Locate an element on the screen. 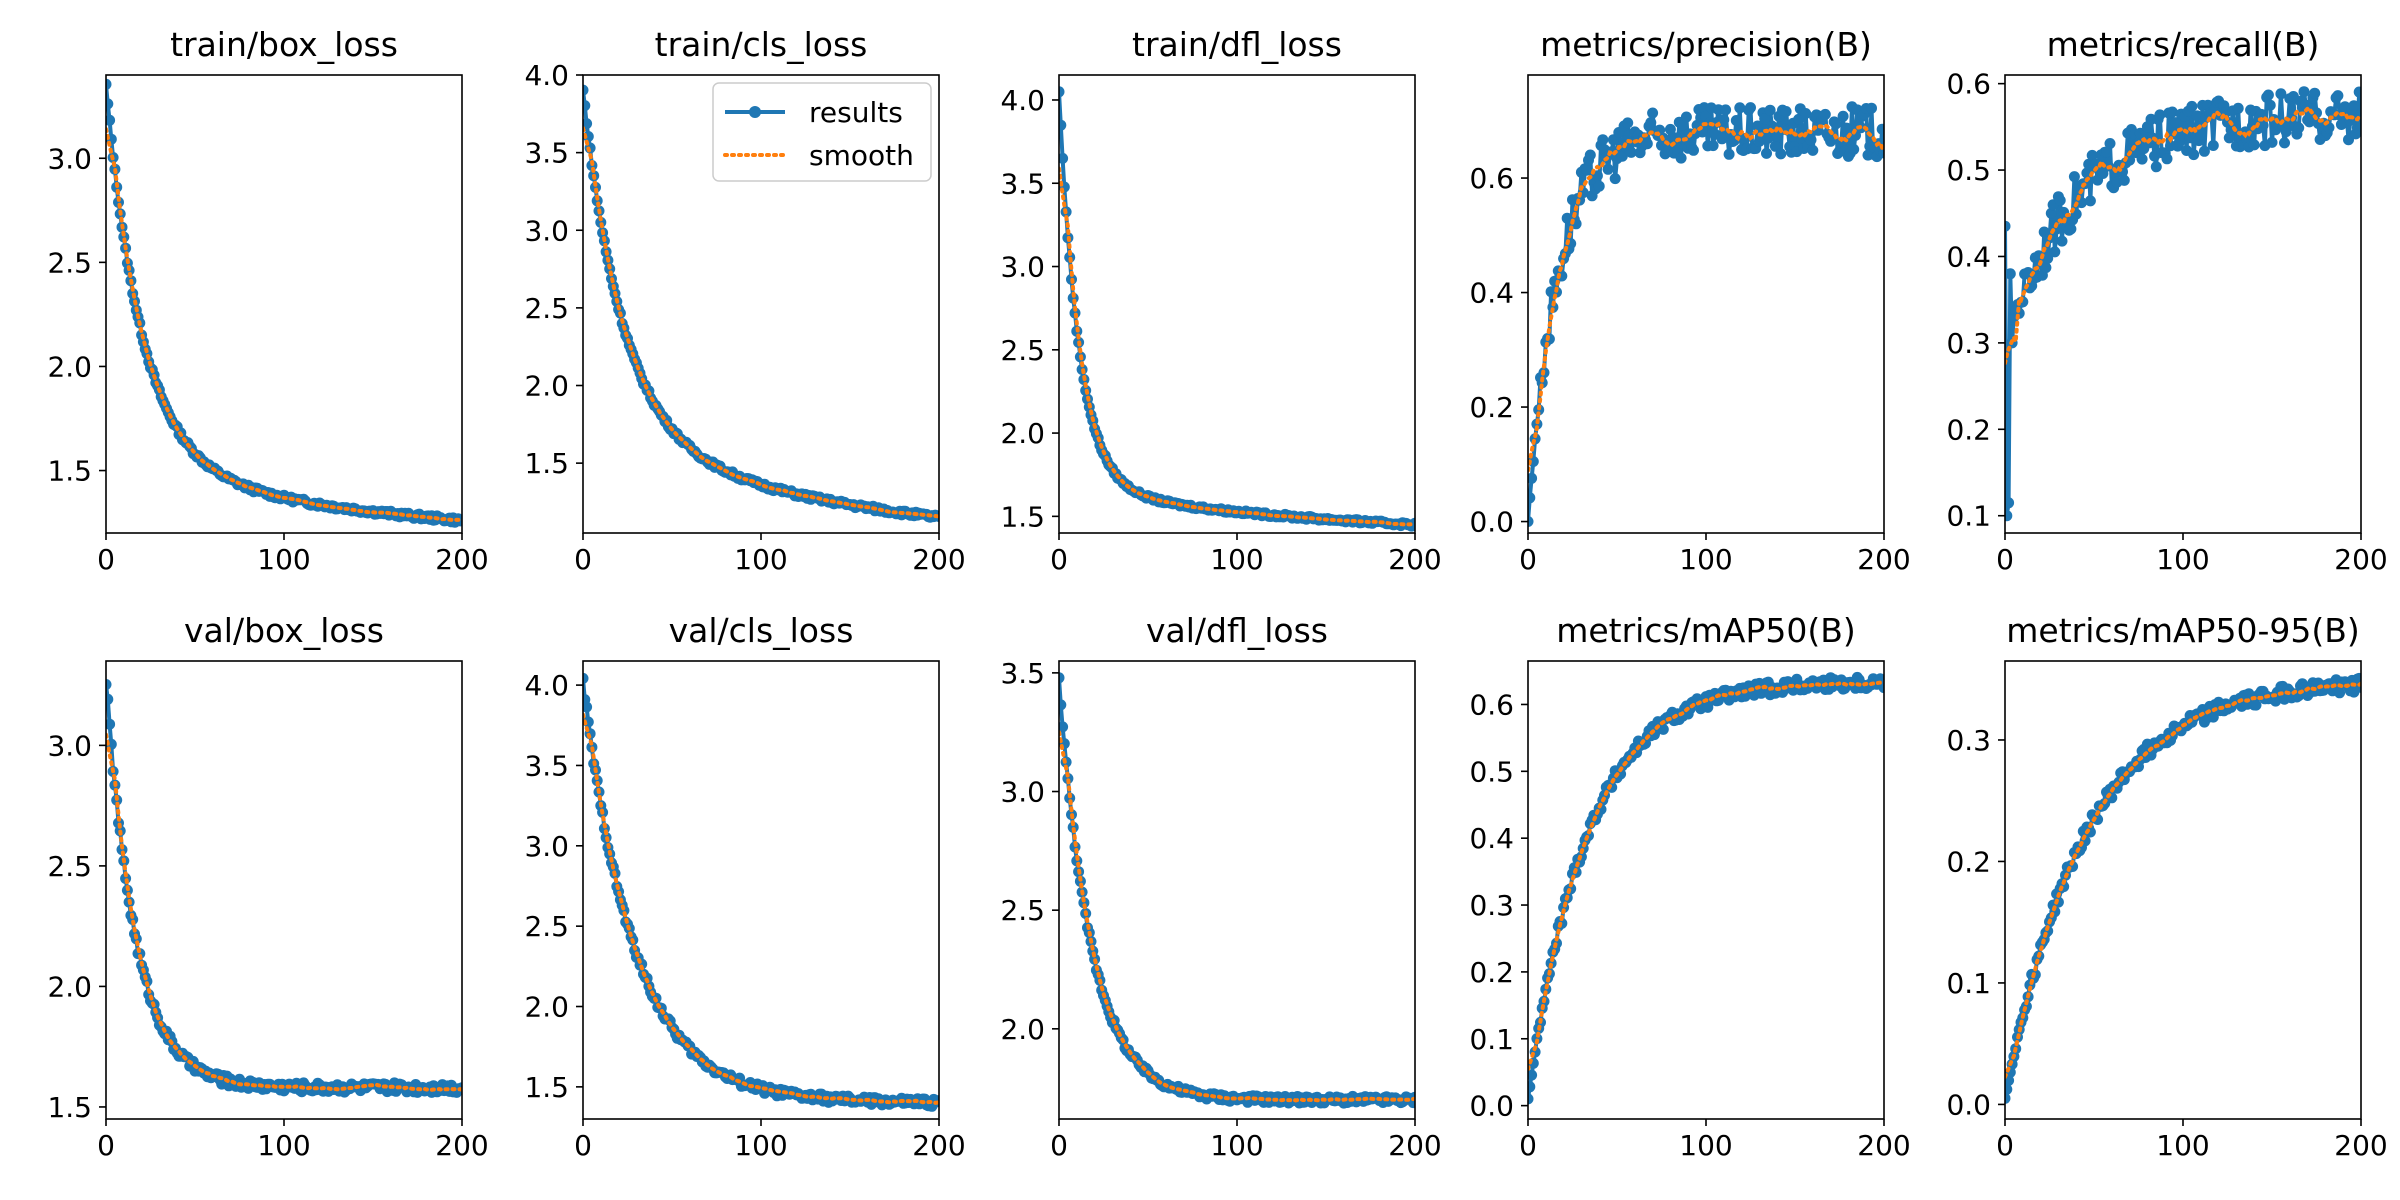 The width and height of the screenshot is (2400, 1200). subplot-train-dfl-loss: train/dfl_loss 0 100 200 1.5 2.0 2.5 3.0 3.5 4.0 is located at coordinates (1220, 300).